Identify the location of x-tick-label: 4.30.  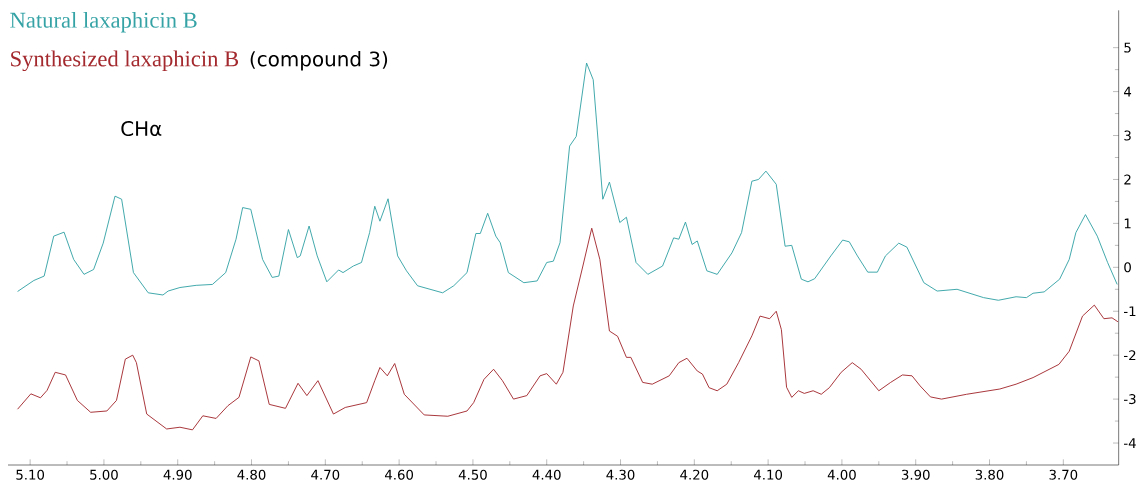
(620, 474).